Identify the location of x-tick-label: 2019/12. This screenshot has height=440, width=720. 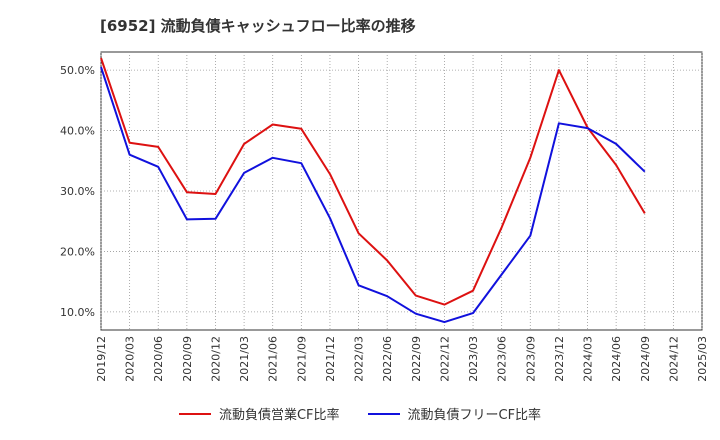
(101, 359).